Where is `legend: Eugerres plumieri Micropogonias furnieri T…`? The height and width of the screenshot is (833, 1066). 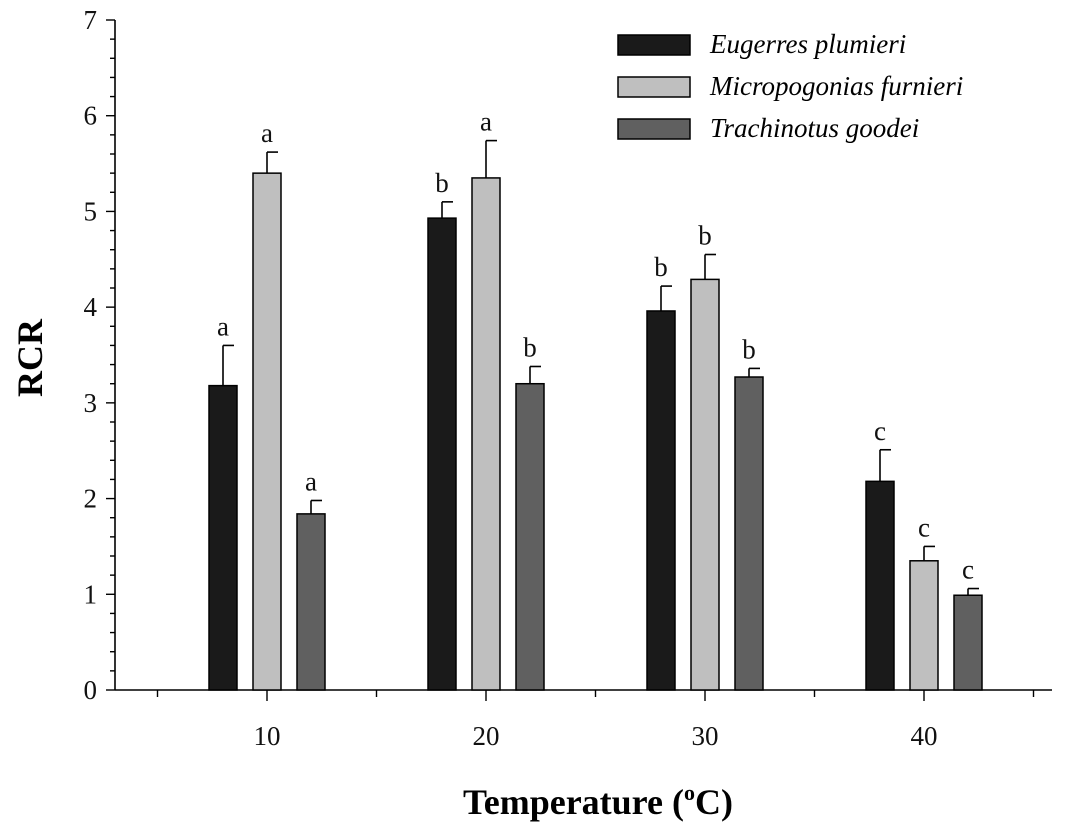
legend: Eugerres plumieri Micropogonias furnieri T… is located at coordinates (790, 86).